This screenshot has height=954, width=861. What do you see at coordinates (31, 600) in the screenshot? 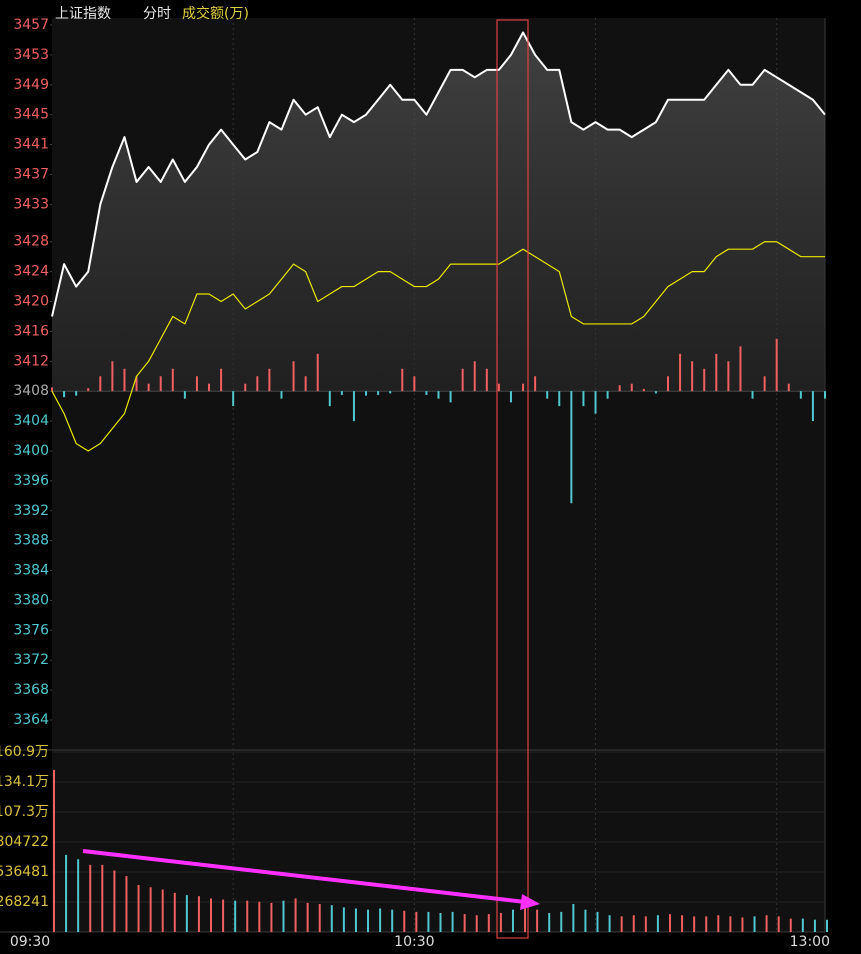
I see `y-tick-label: 3380` at bounding box center [31, 600].